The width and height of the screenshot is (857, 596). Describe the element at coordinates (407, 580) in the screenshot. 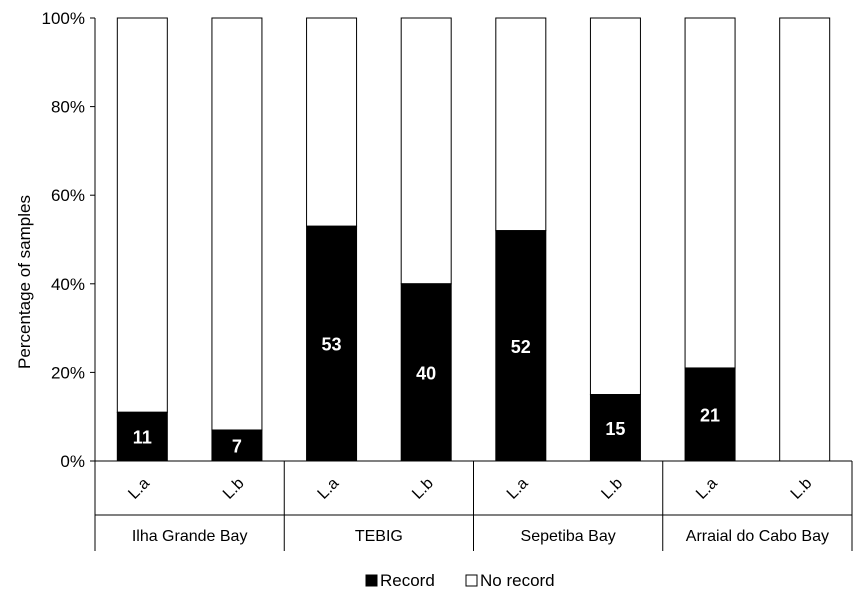

I see `legend-label: Record` at that location.